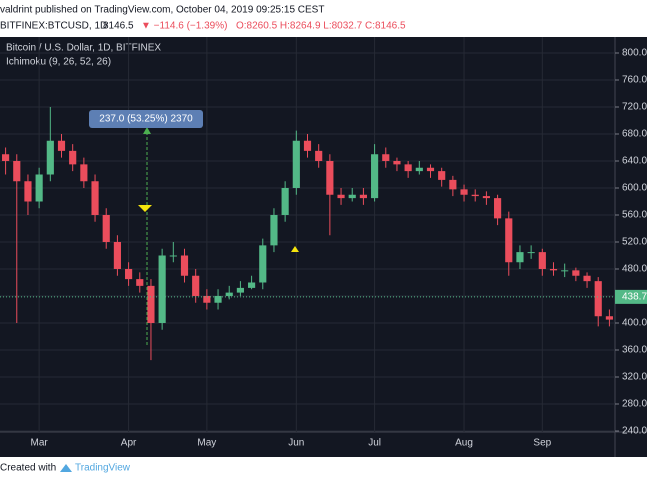 Image resolution: width=647 pixels, height=483 pixels. What do you see at coordinates (184, 26) in the screenshot?
I see `change: ▼ −114.6 (−1.39%)` at bounding box center [184, 26].